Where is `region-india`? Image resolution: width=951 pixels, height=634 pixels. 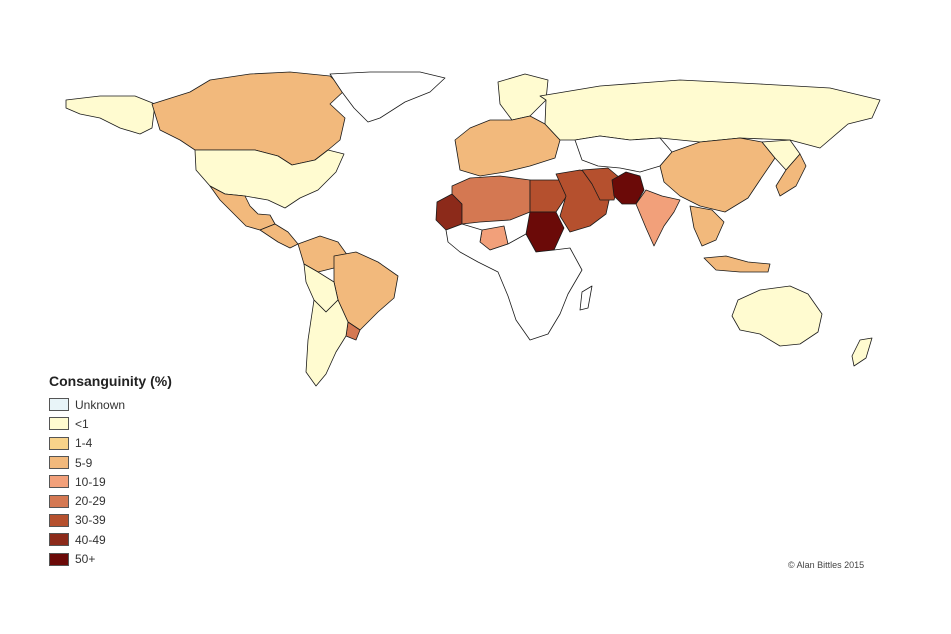
region-india is located at coordinates (658, 218).